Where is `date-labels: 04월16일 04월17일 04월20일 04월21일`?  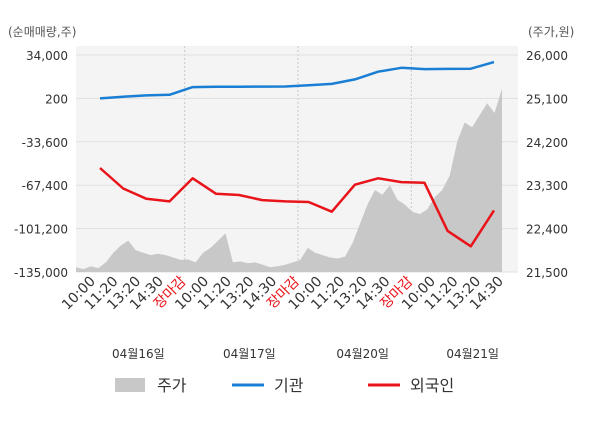
date-labels: 04월16일 04월17일 04월20일 04월21일 is located at coordinates (305, 354).